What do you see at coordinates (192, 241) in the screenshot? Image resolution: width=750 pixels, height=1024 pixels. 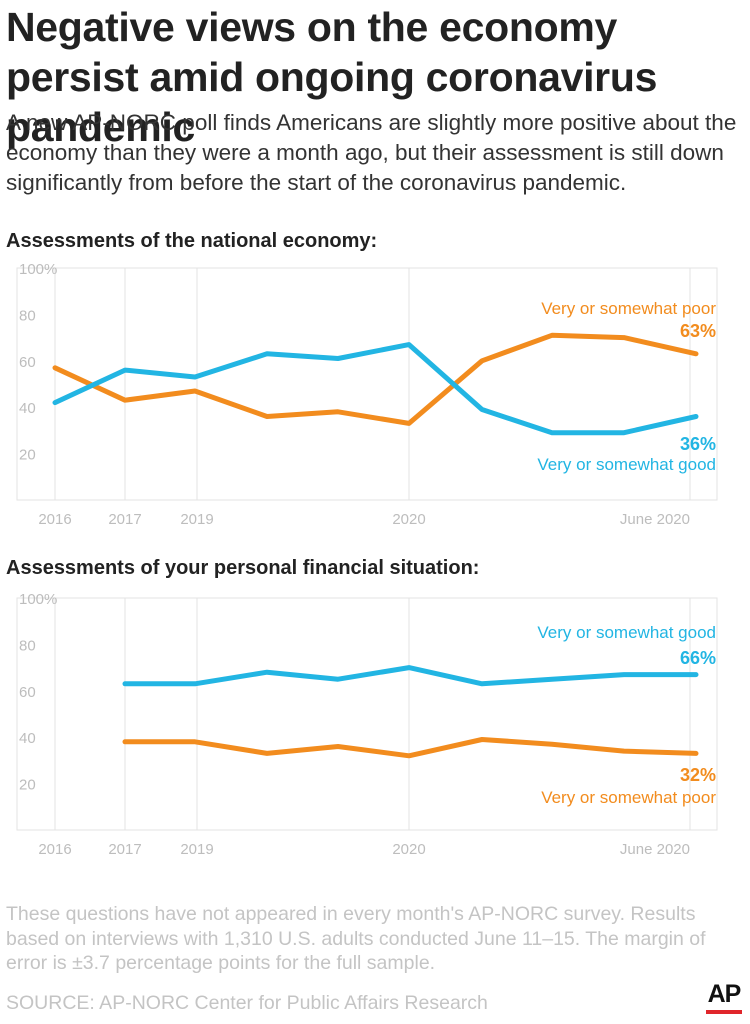 I see `chart-1-title: Assessments of the national economy:` at bounding box center [192, 241].